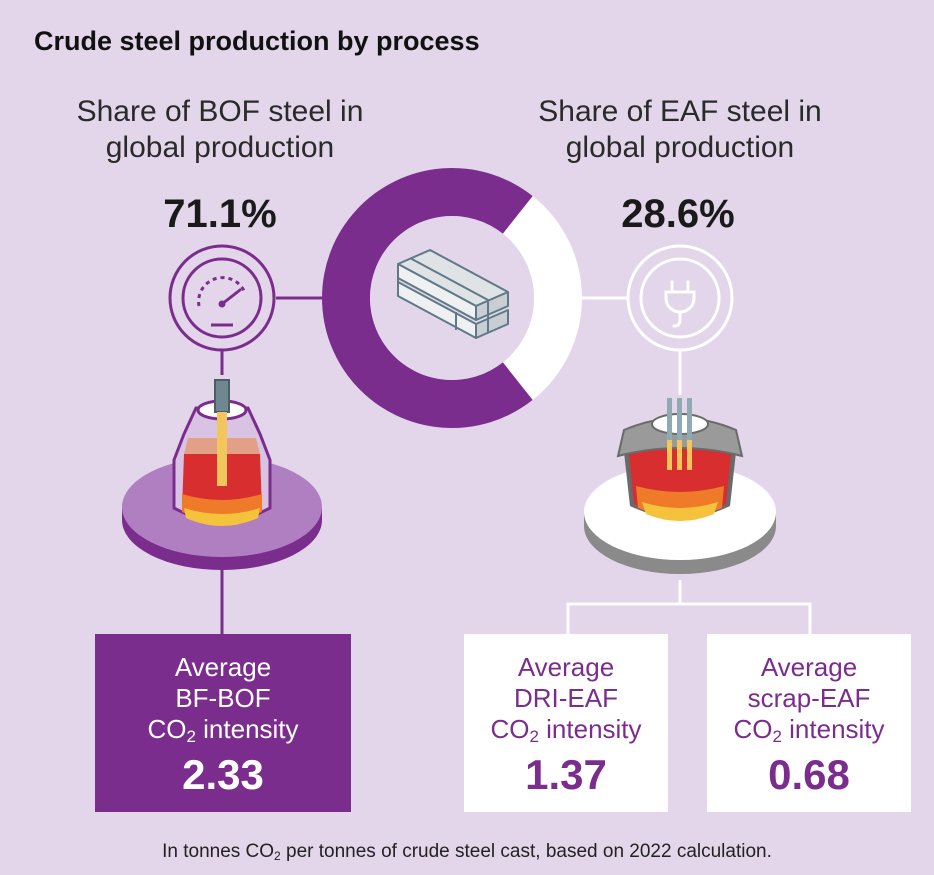 The image size is (934, 875). Describe the element at coordinates (453, 294) in the screenshot. I see `steel-beams-icon` at that location.